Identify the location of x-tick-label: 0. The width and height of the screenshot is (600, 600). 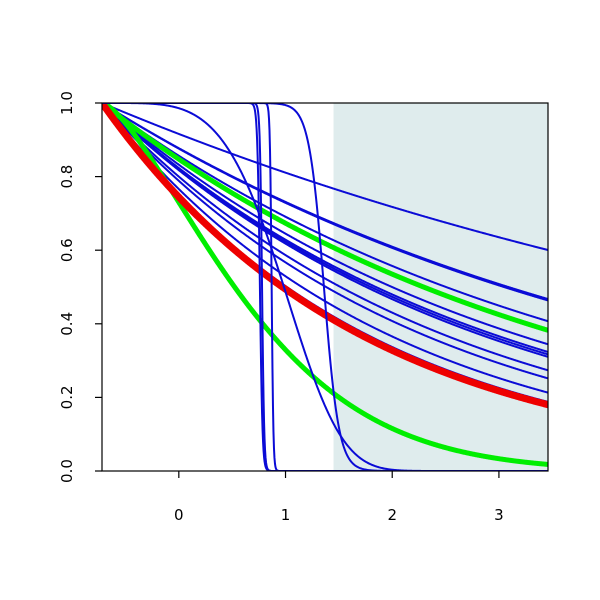
(179, 515).